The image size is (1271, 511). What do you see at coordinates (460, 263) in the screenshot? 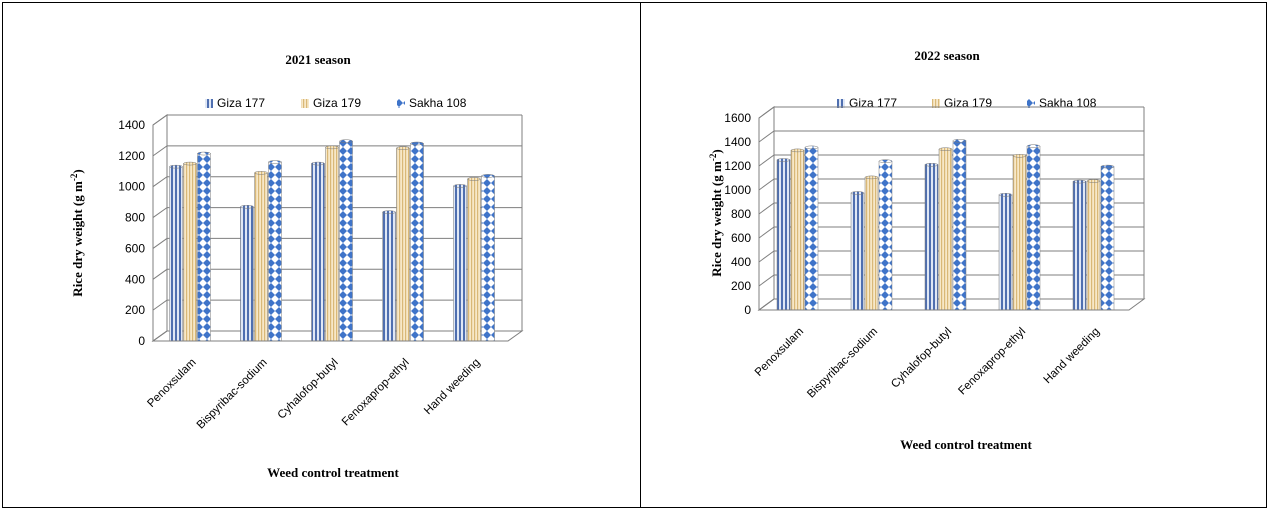
I see `bar: Giza 177: 1005` at bounding box center [460, 263].